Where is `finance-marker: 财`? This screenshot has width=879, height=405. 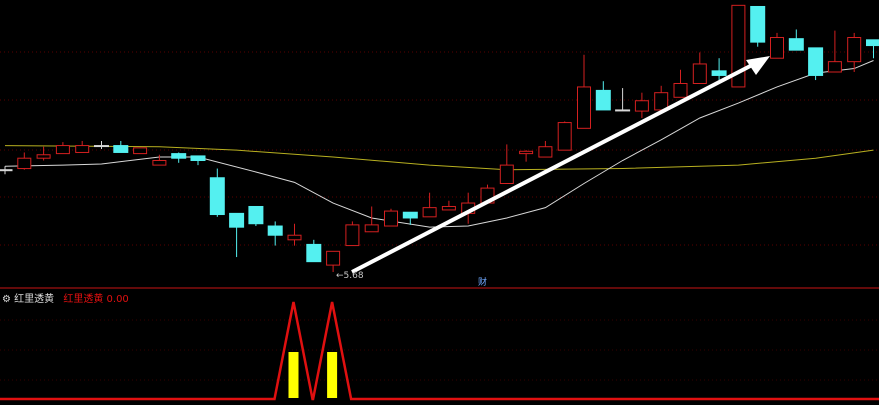
finance-marker: 财 is located at coordinates (483, 283).